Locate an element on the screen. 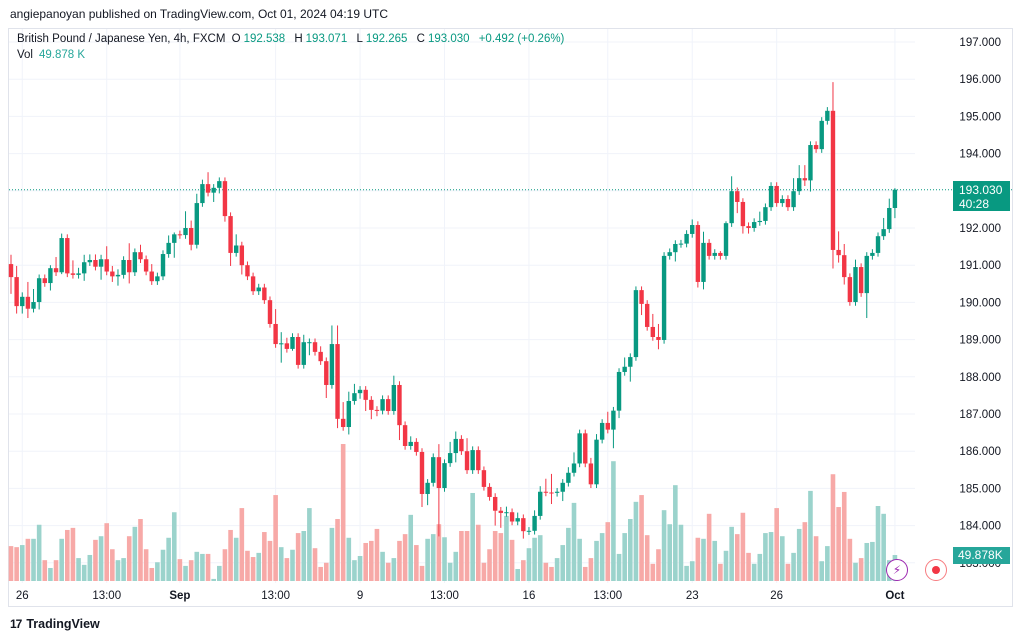  logo-text: TradingView is located at coordinates (63, 624).